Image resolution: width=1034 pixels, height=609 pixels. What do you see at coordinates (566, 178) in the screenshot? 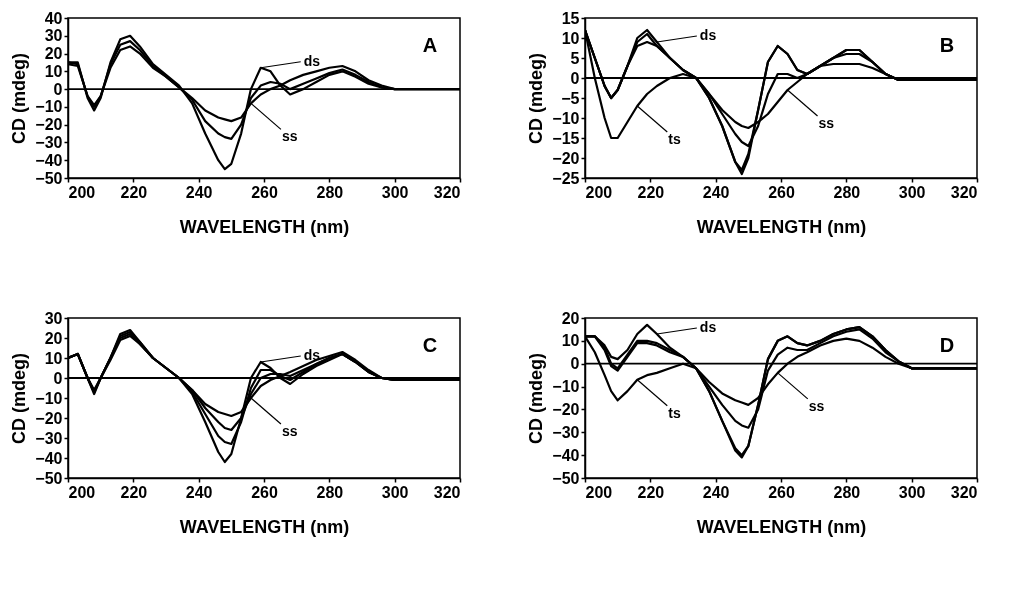
I see `y-tick-label: −25` at bounding box center [566, 178].